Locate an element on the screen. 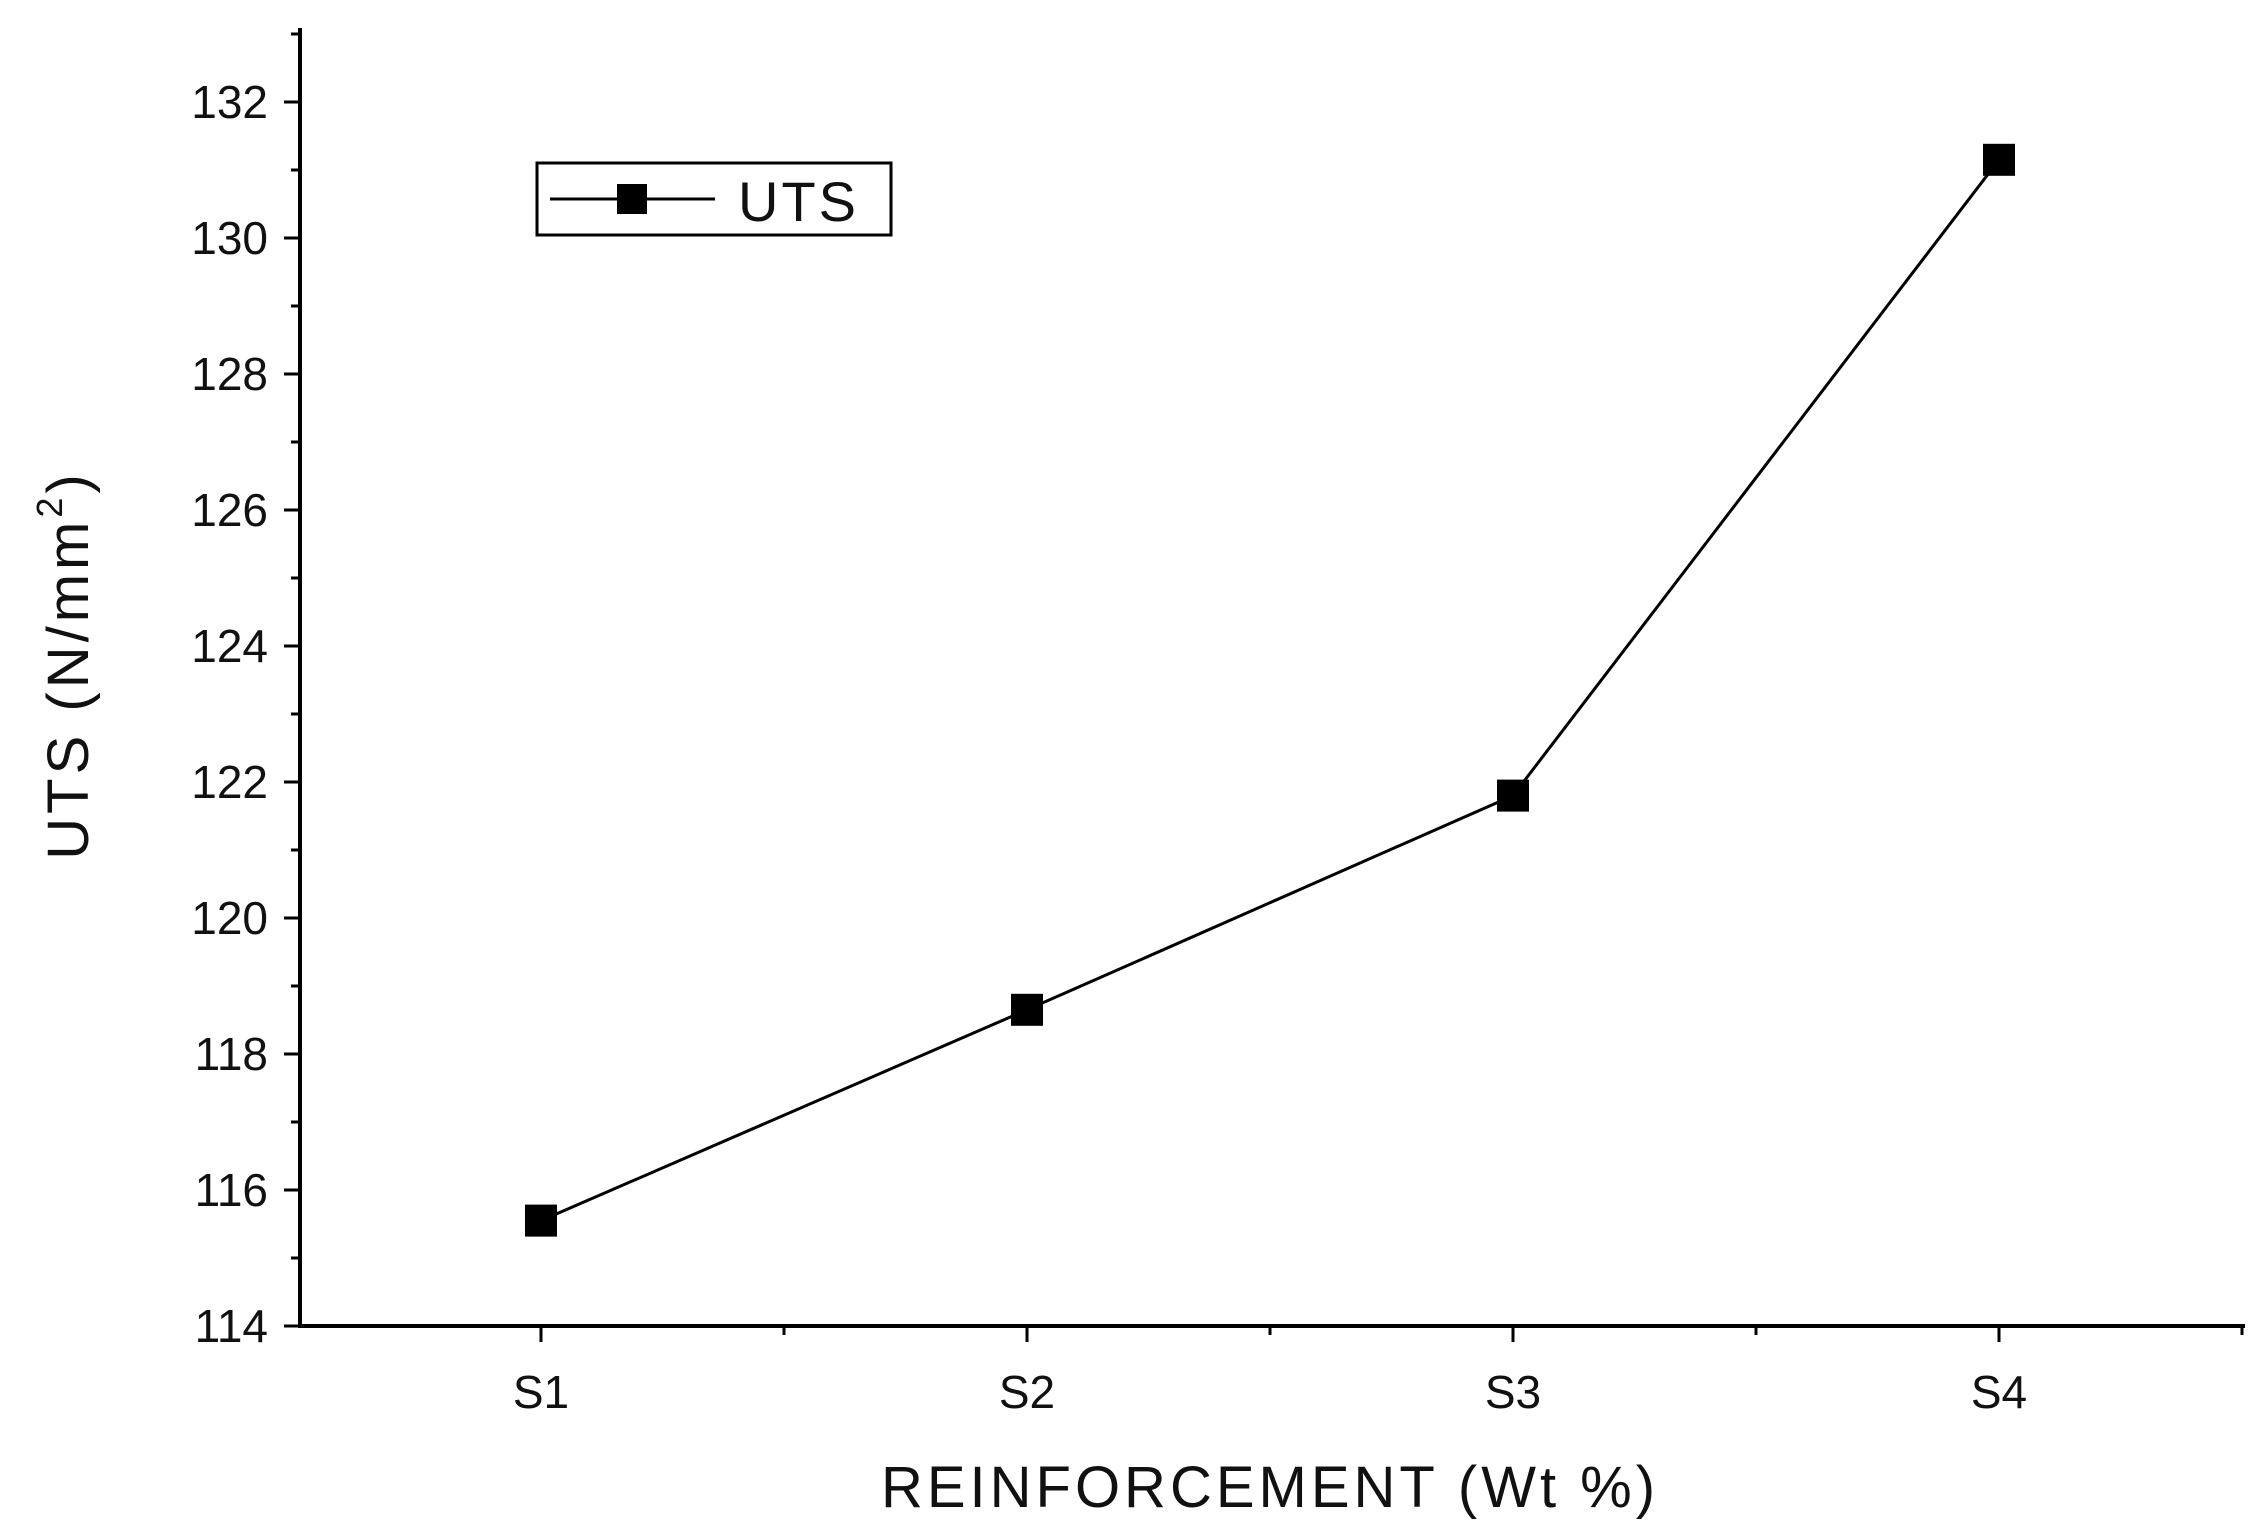 The image size is (2260, 1528). data-point-S1 is located at coordinates (541, 1220).